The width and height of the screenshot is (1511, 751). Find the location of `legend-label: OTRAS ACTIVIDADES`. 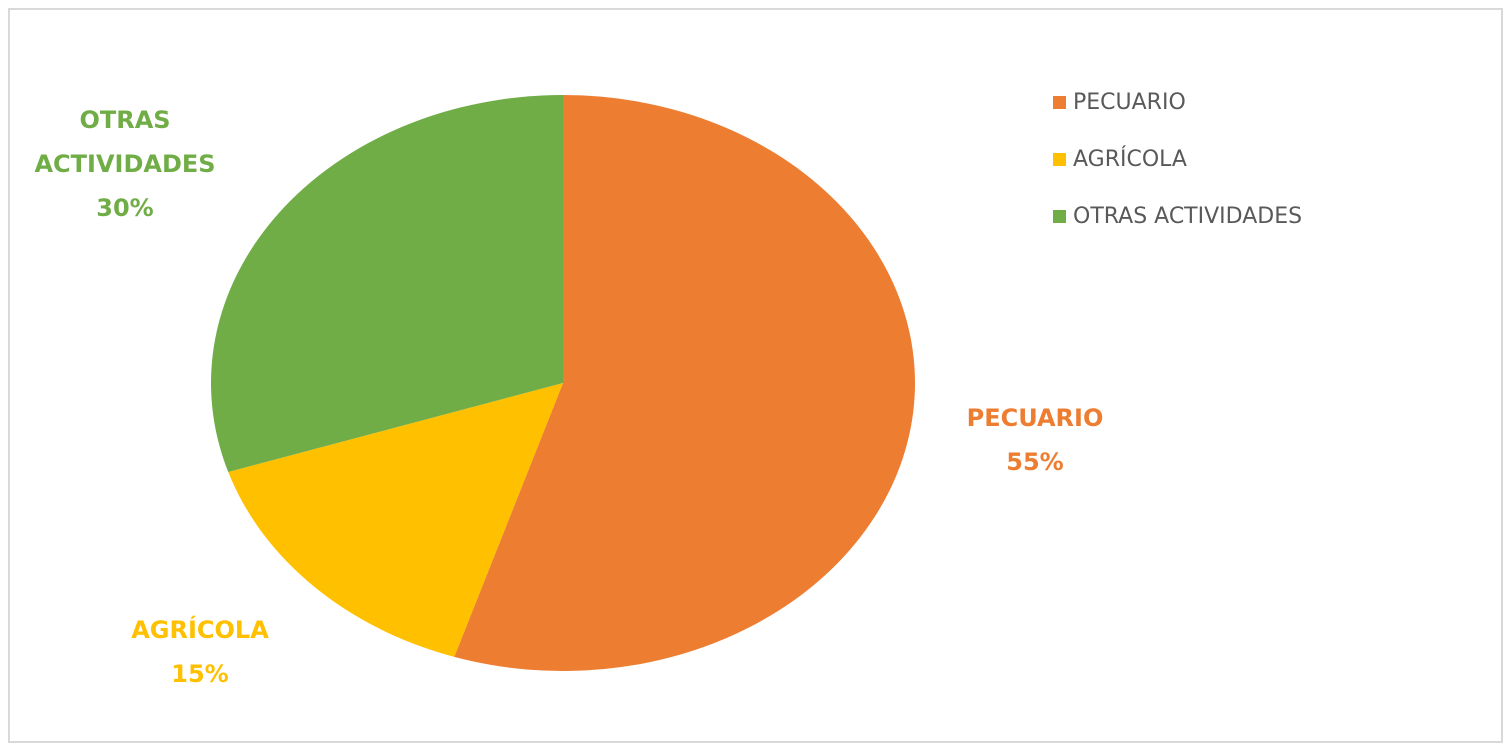

legend-label: OTRAS ACTIVIDADES is located at coordinates (1187, 216).